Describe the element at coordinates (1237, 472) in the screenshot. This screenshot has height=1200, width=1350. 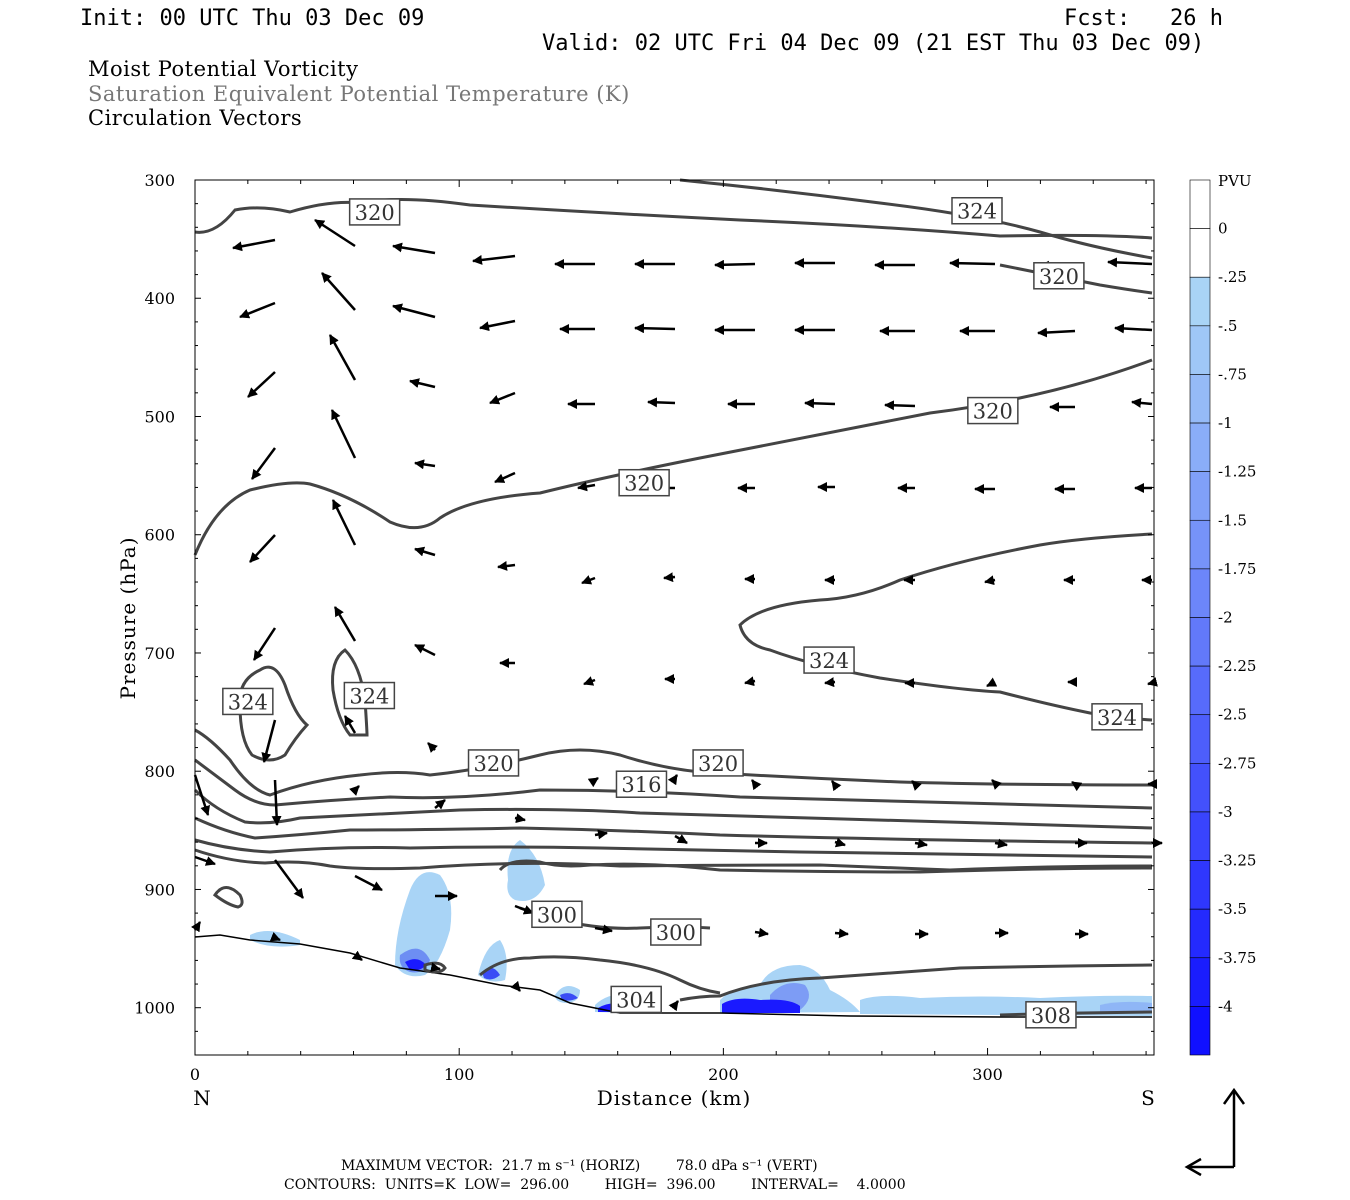
I see `colorbar-tick-label: -1.25` at that location.